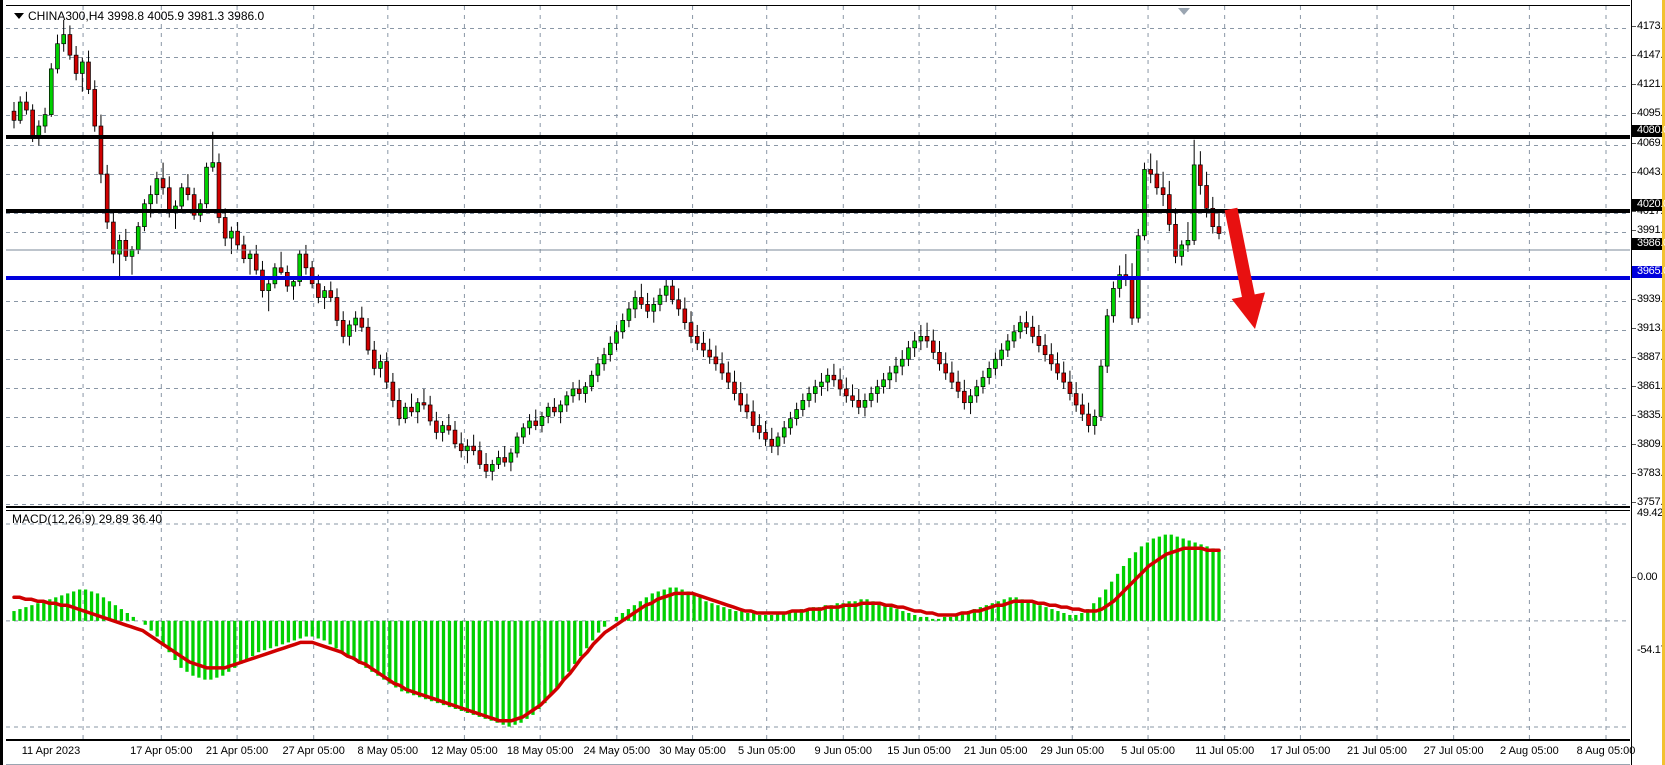 The width and height of the screenshot is (1665, 765). I want to click on price-axis-tick: 4173.0, so click(1648, 26).